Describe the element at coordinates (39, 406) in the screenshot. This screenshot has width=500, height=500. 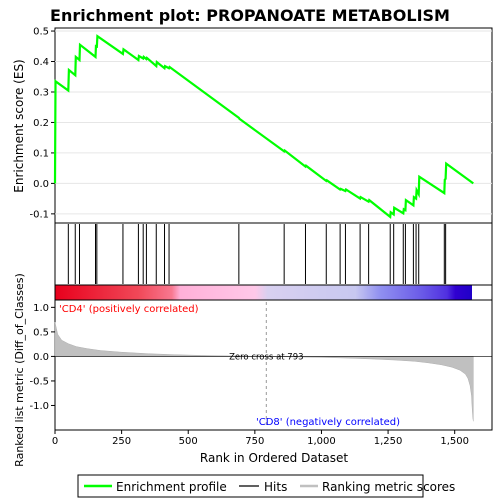
I see `metric-y-tick-label: -1.0` at that location.